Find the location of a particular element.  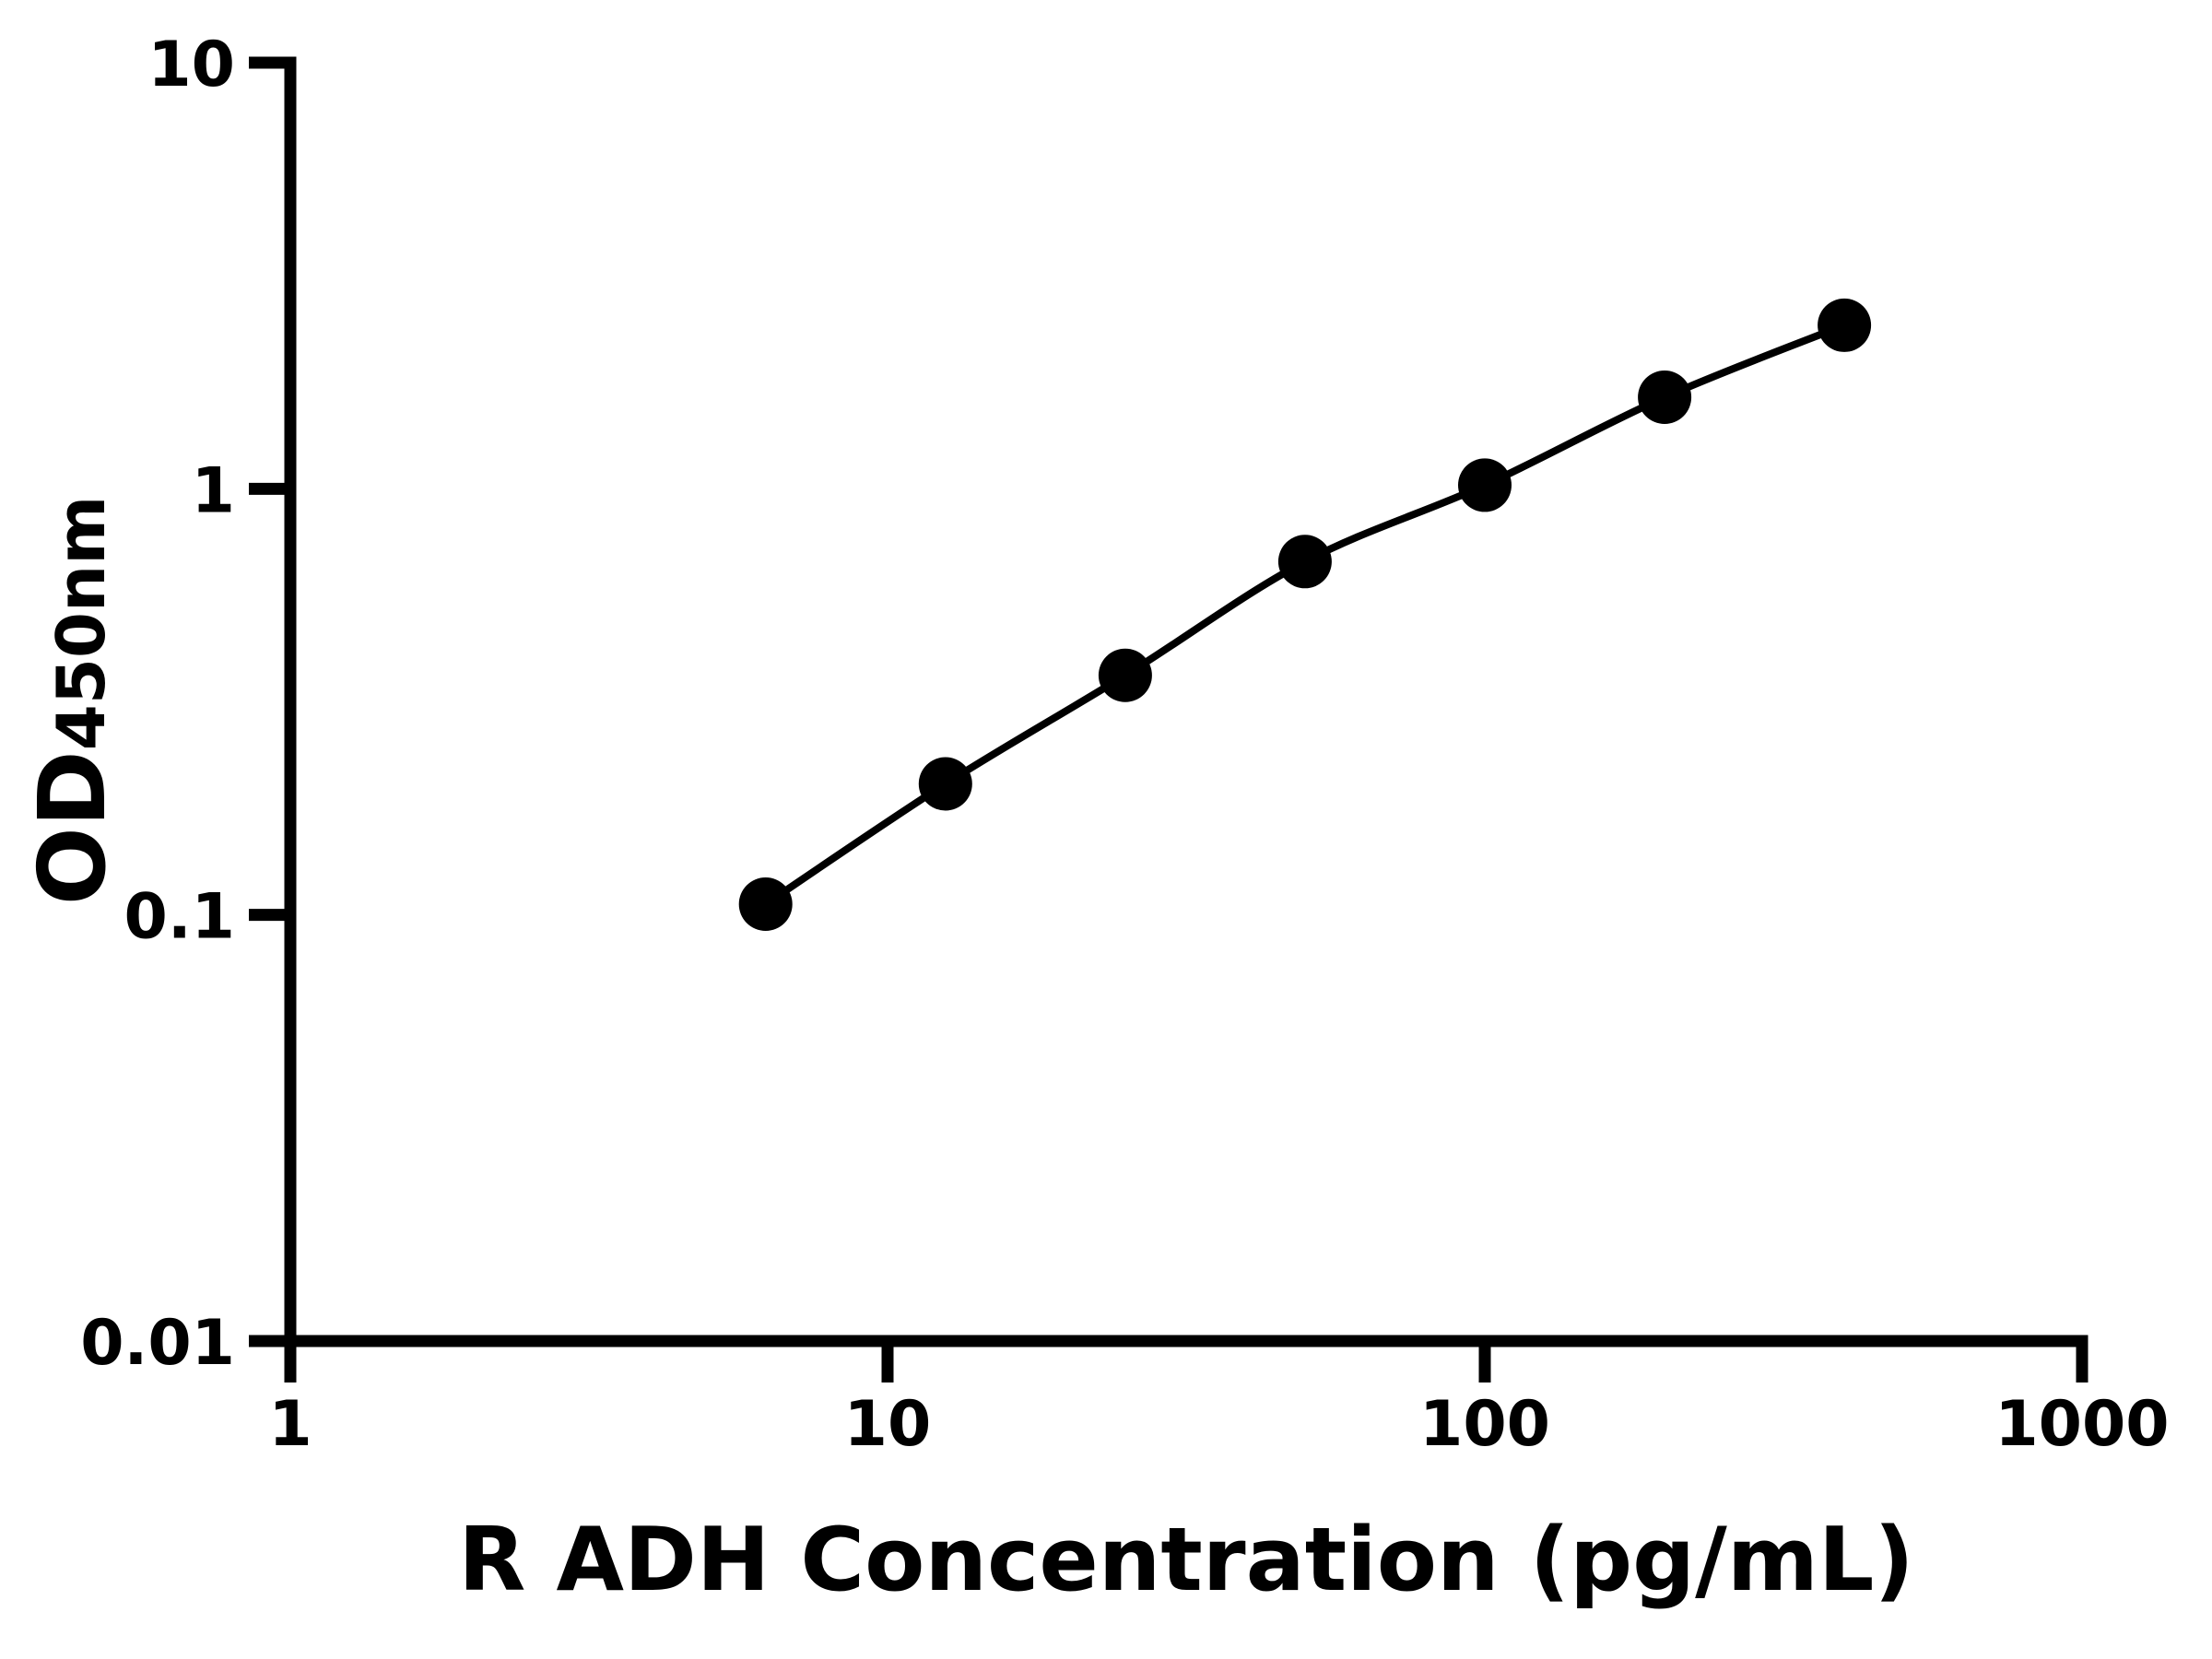

x-tick-label: 1000 is located at coordinates (2081, 1424).